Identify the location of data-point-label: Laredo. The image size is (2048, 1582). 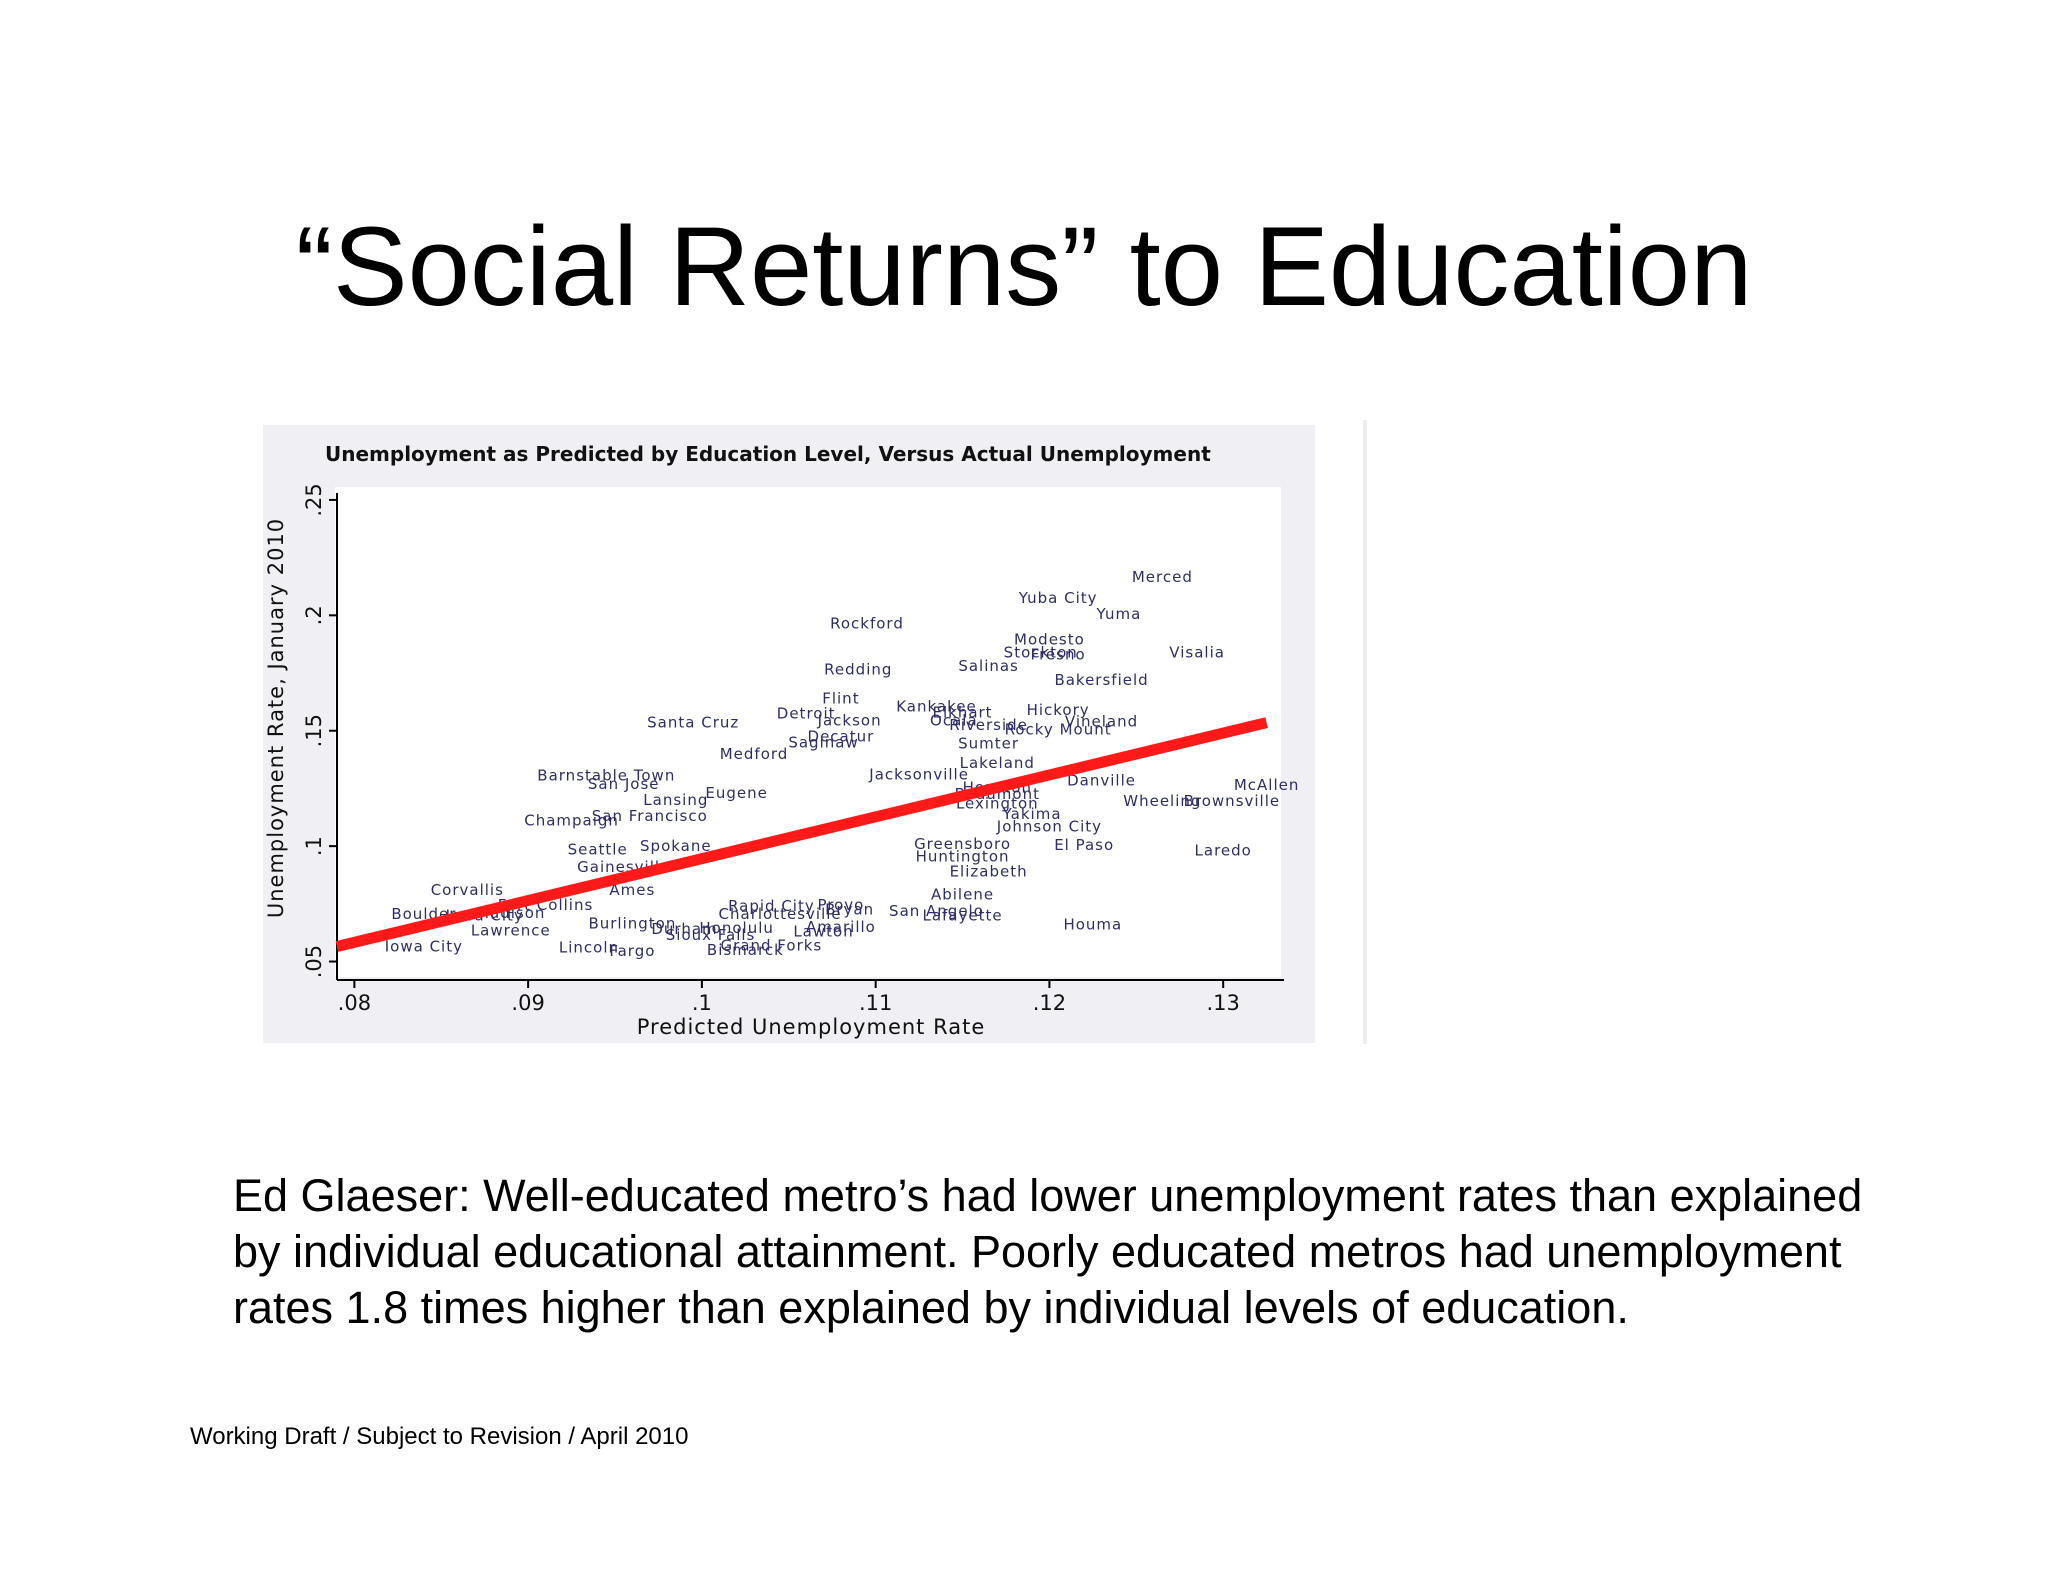
(1223, 851).